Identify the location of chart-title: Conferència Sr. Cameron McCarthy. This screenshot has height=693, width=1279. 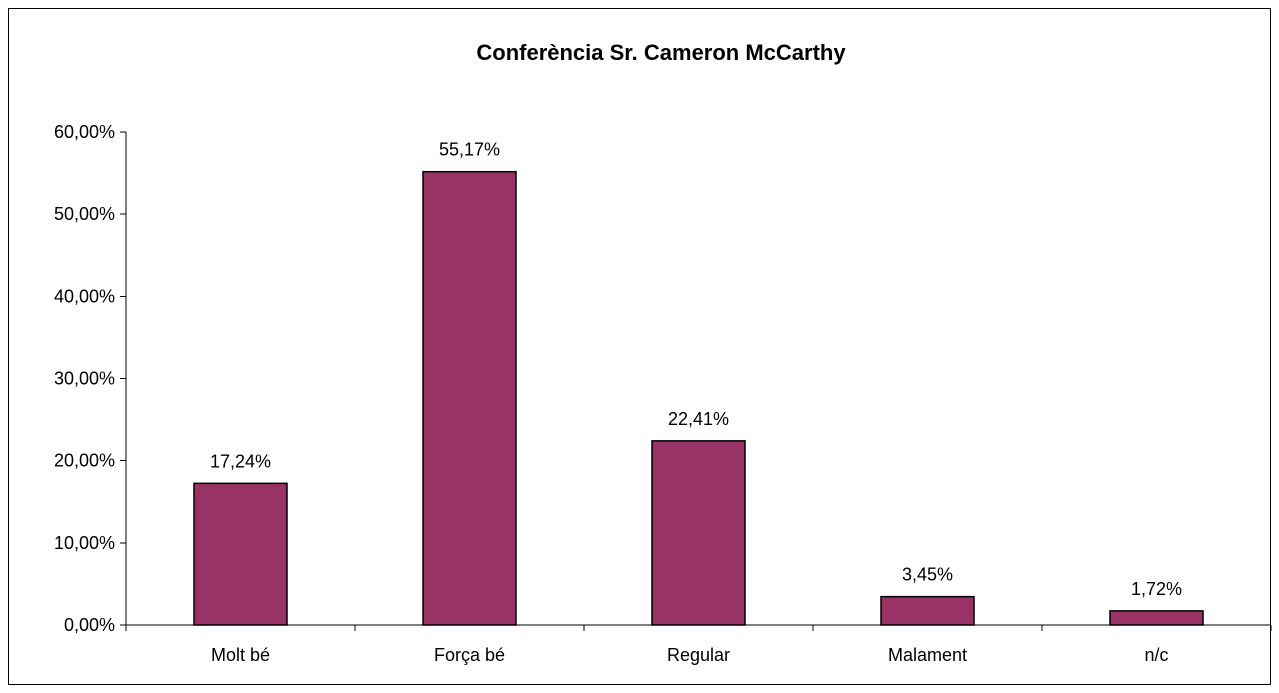
(661, 52).